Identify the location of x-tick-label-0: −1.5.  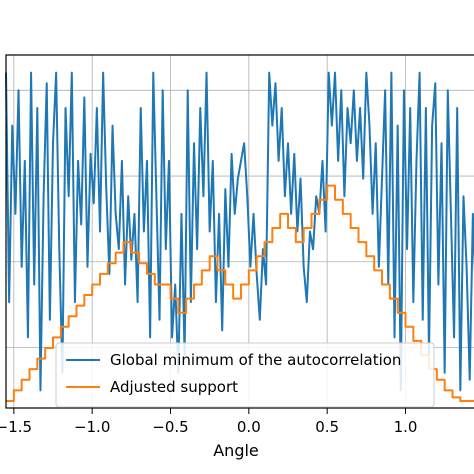
(16, 427).